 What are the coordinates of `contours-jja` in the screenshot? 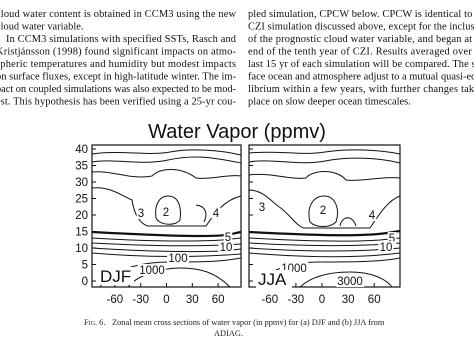 It's located at (324, 218).